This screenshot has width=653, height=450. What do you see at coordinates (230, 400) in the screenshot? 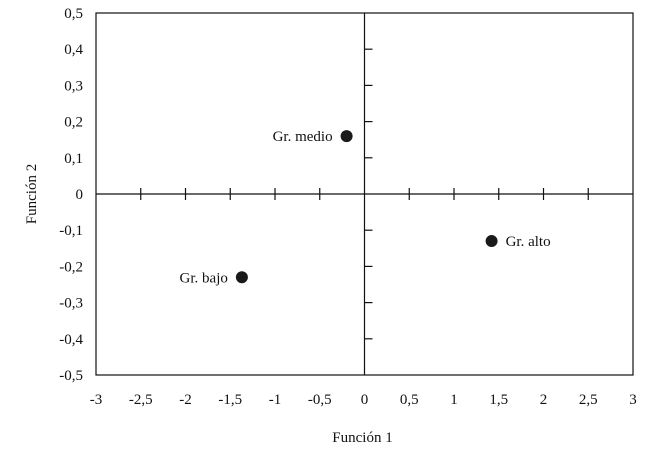
I see `x-tick-label: -1,5` at bounding box center [230, 400].